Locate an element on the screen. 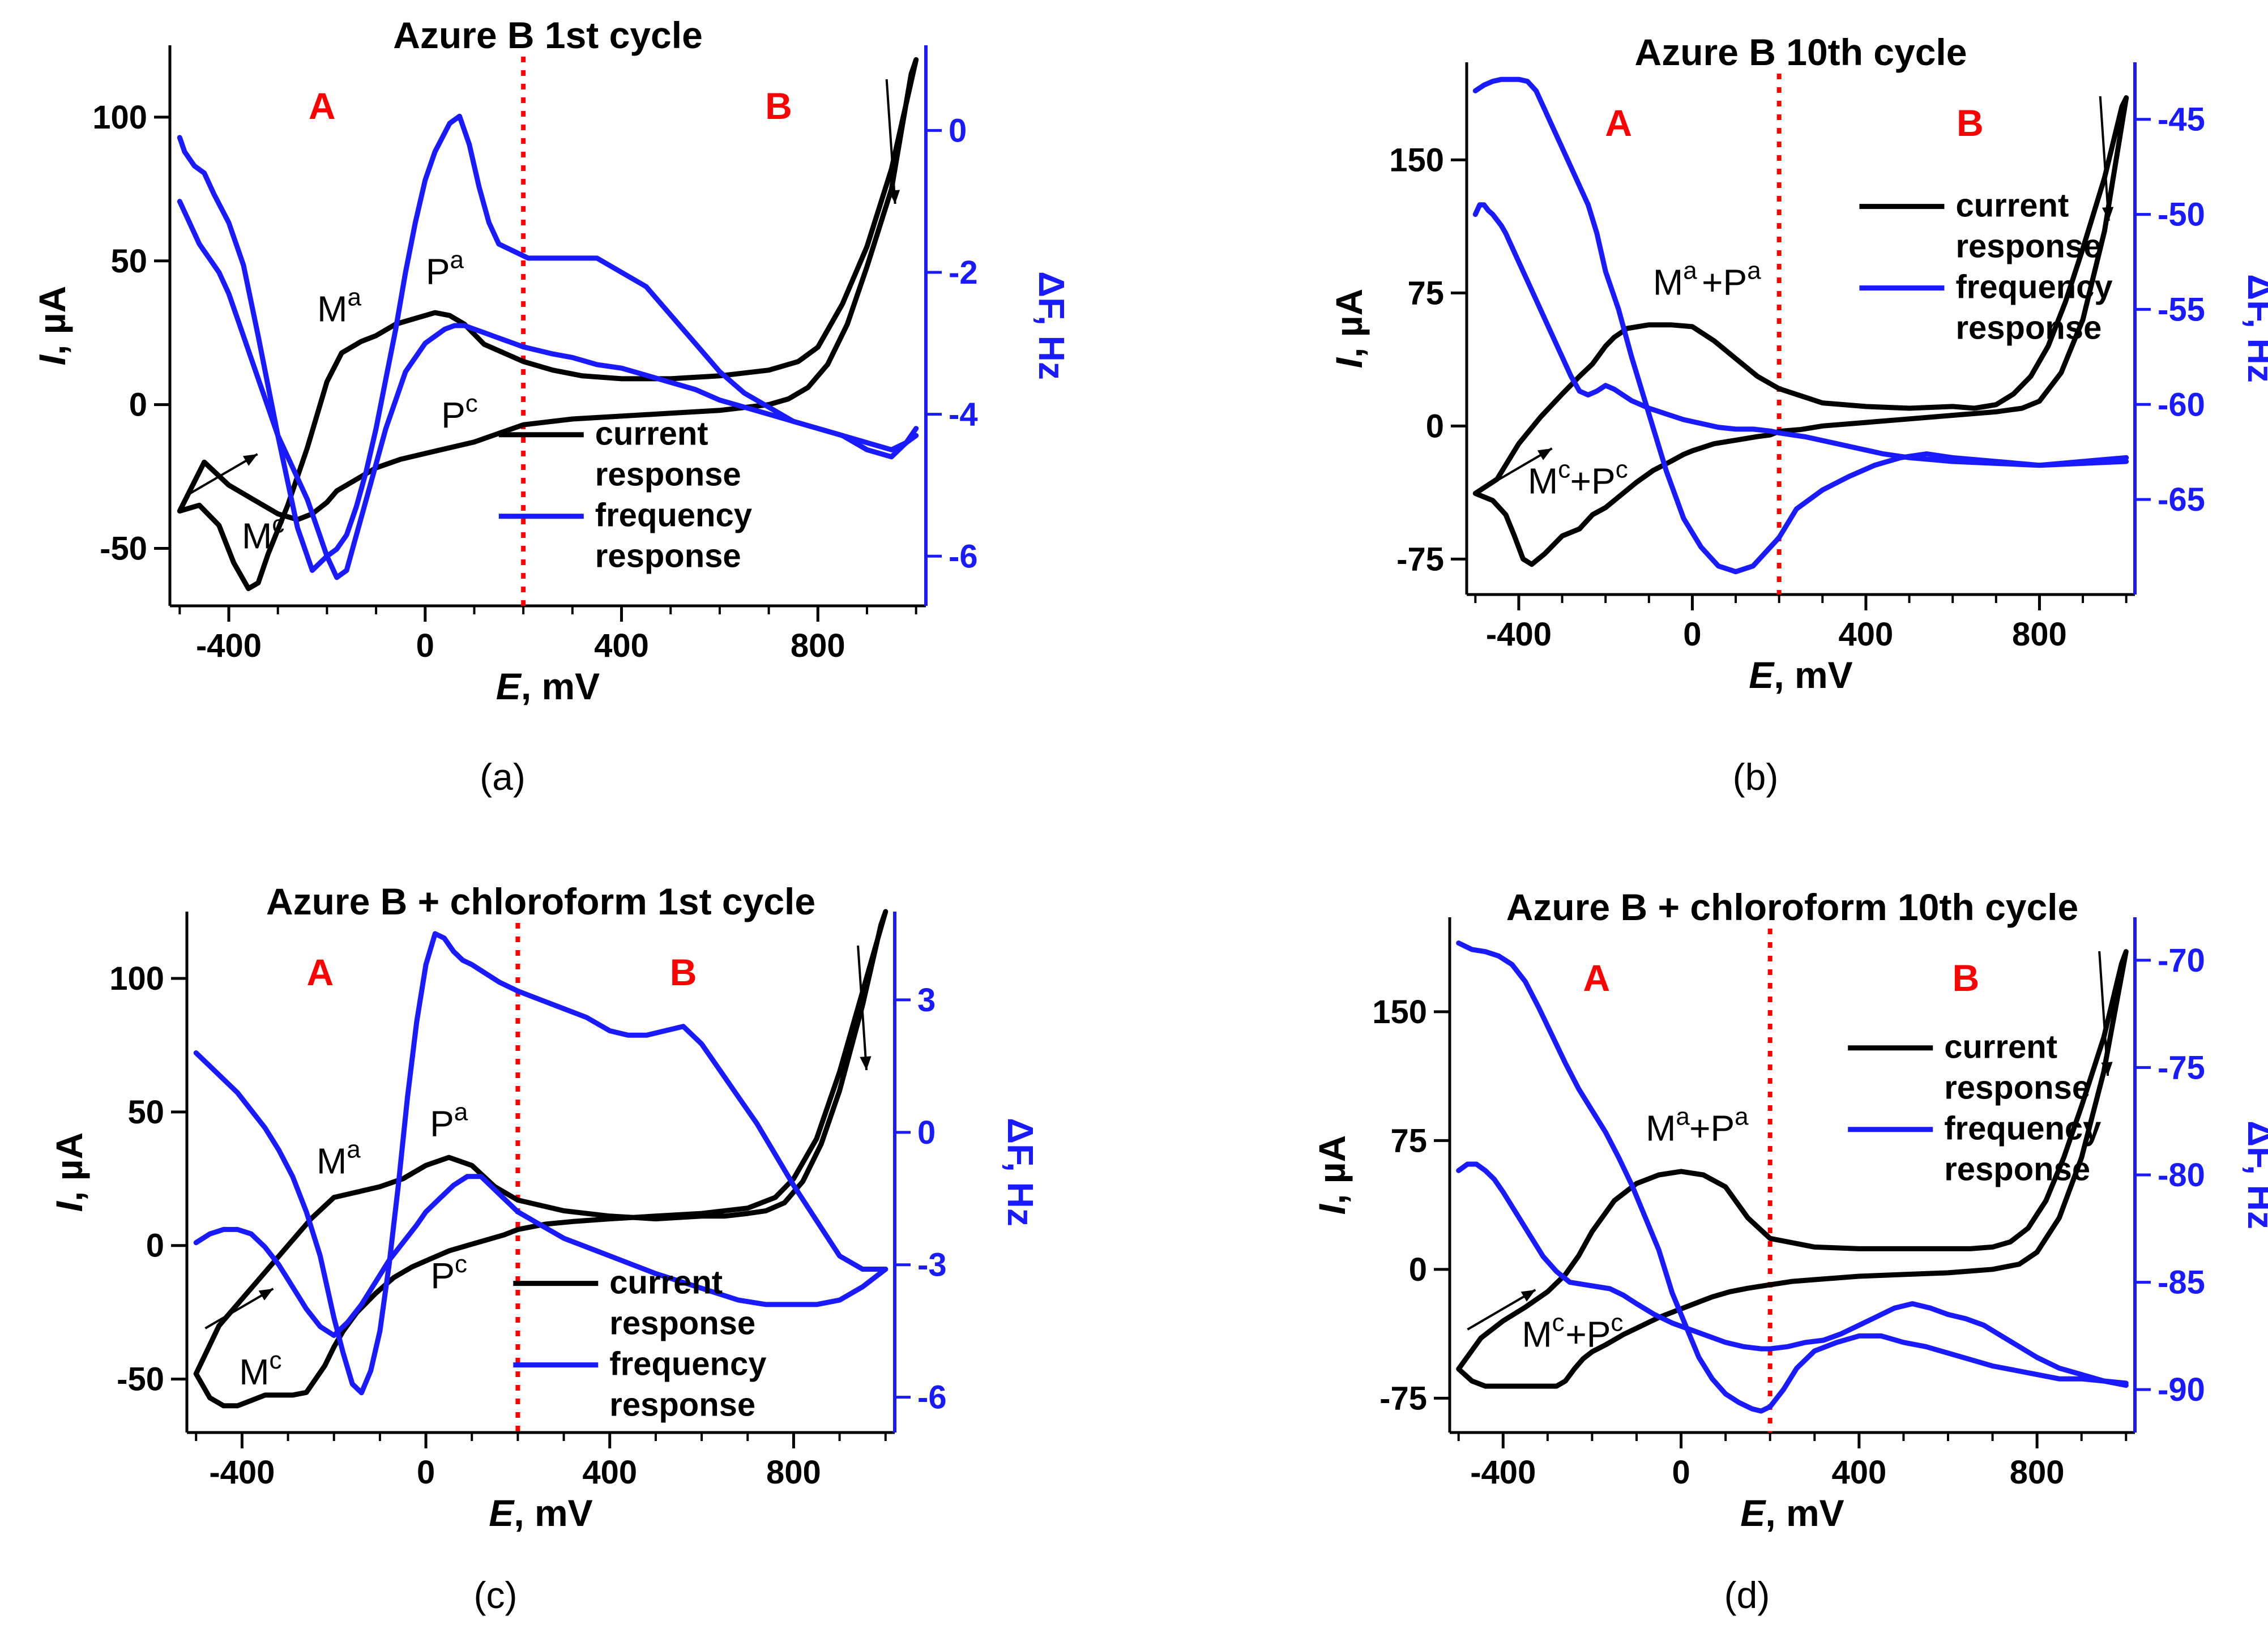 This screenshot has height=1629, width=2268. y-axis-label-right: ΔF, Hz is located at coordinates (2254, 1175).